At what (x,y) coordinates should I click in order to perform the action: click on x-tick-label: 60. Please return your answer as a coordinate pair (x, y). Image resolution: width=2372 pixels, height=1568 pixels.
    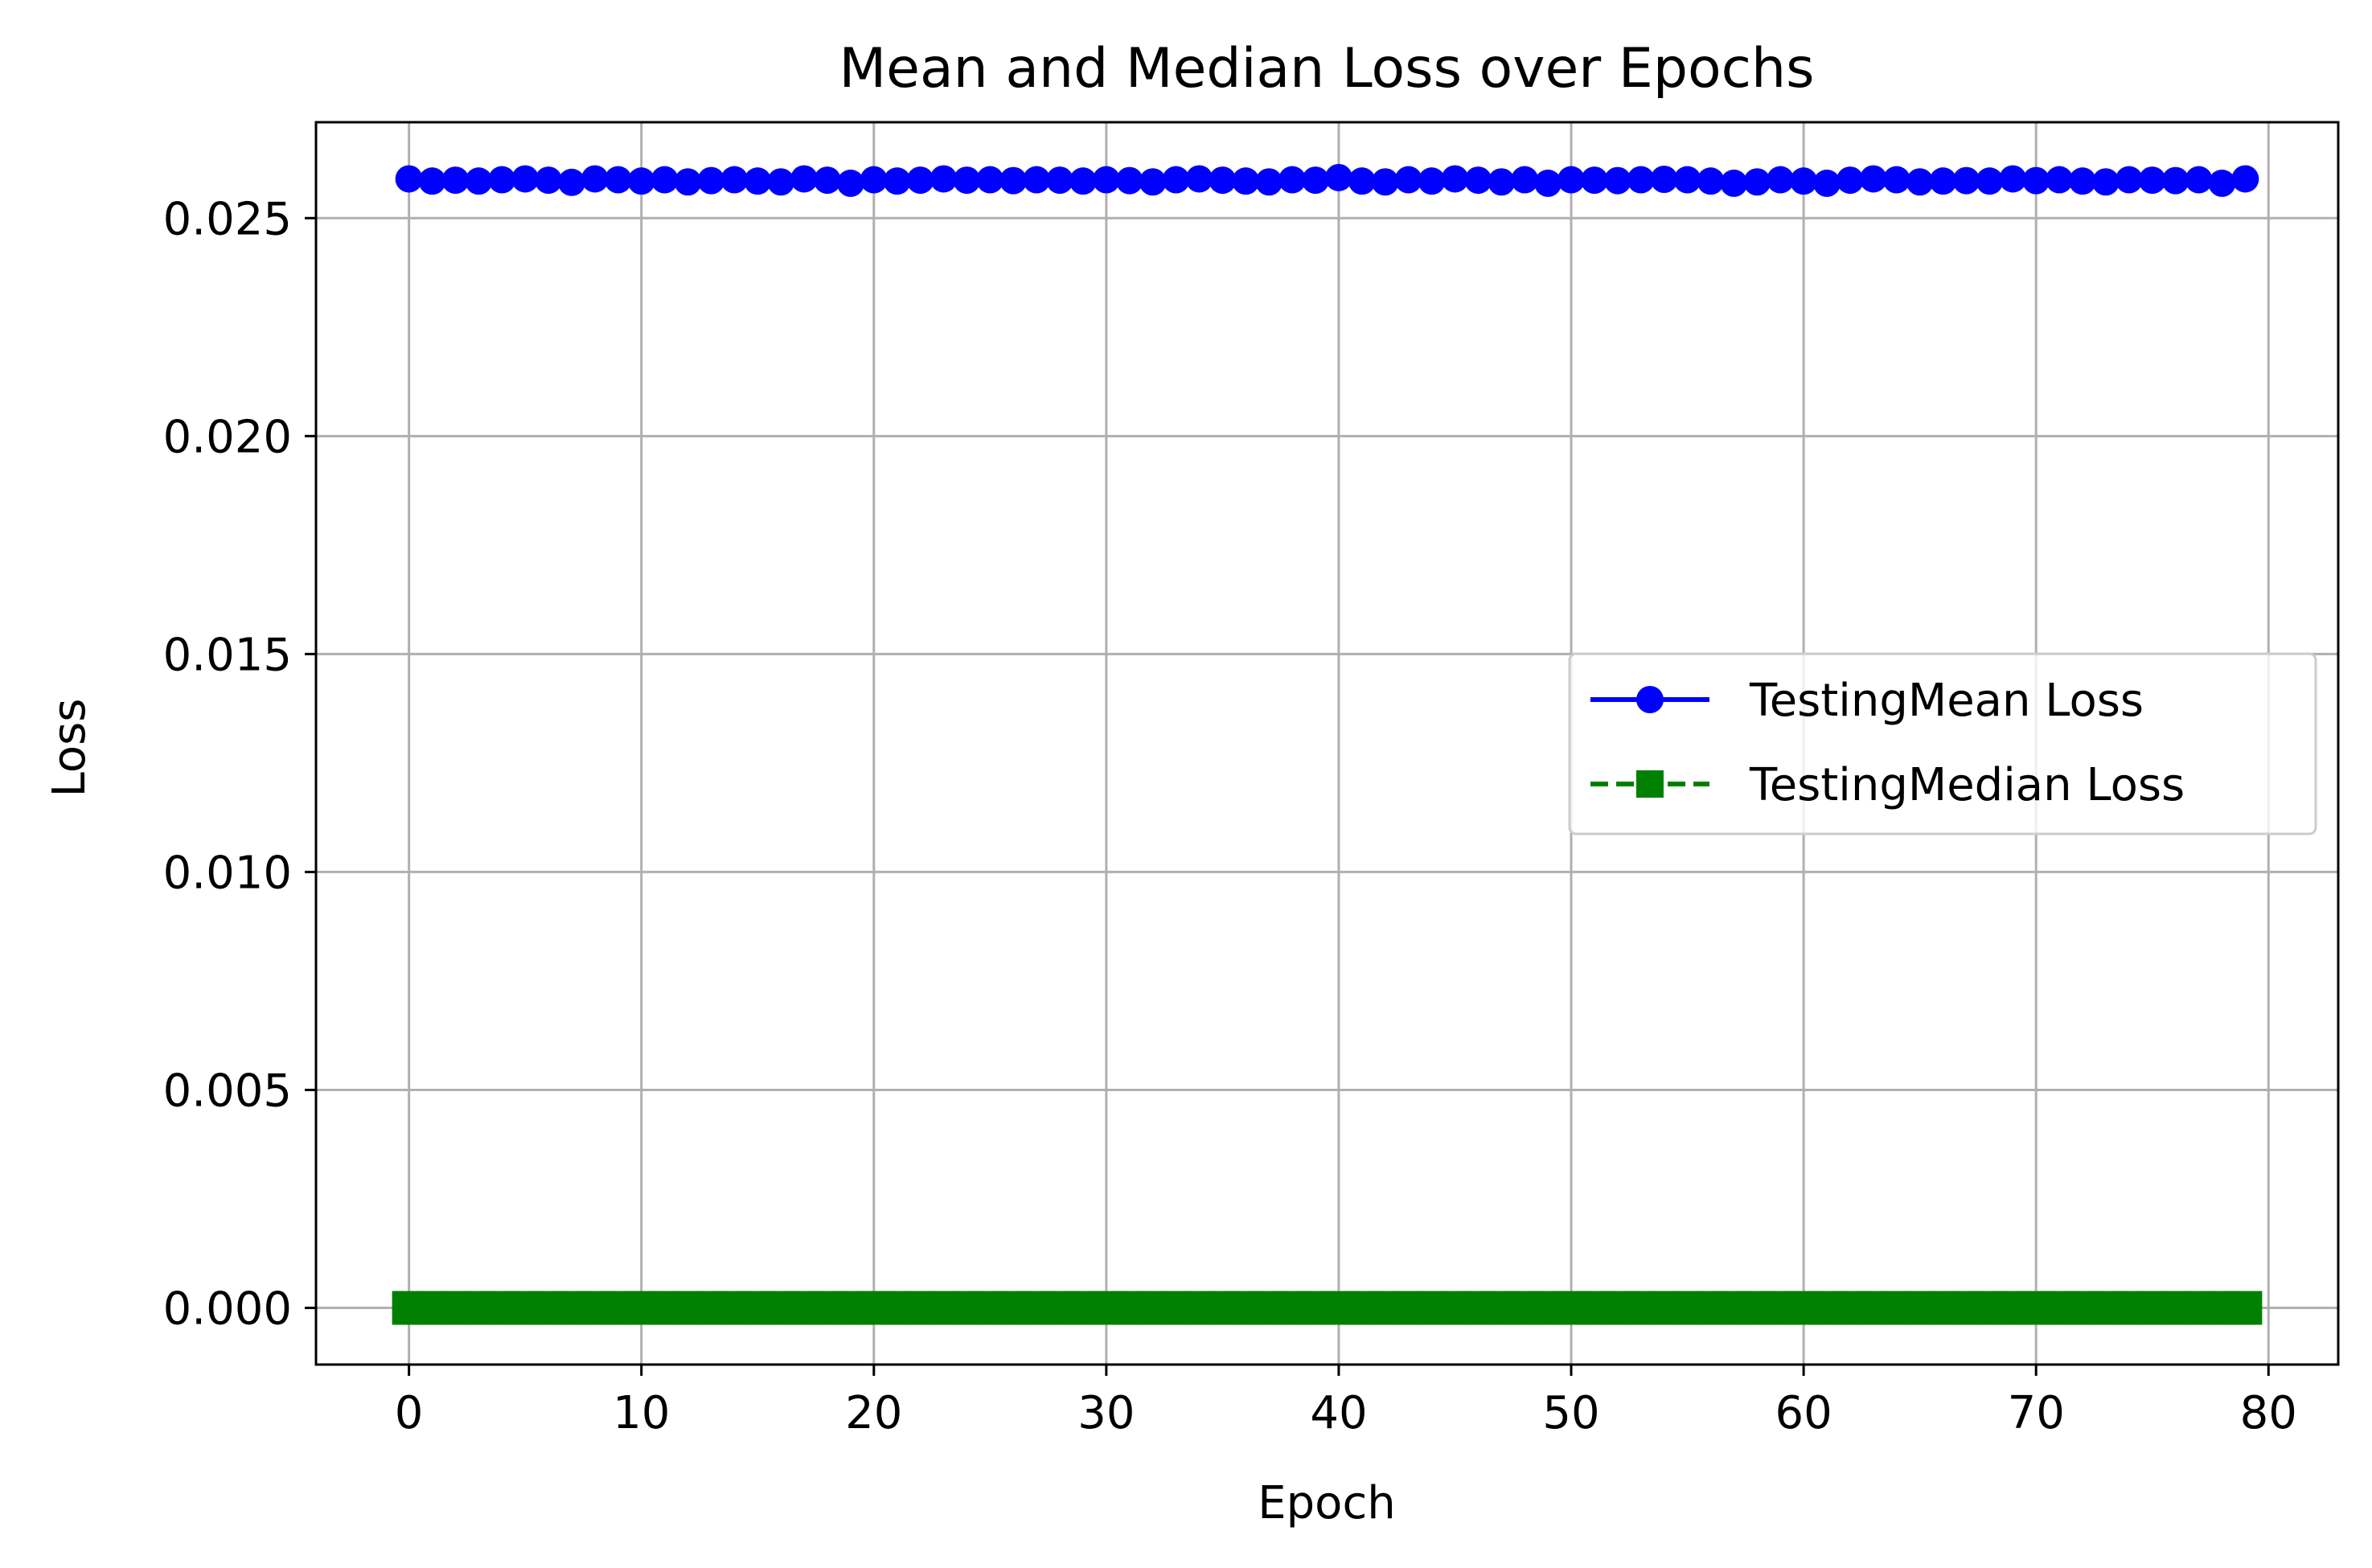
    Looking at the image, I should click on (1803, 1413).